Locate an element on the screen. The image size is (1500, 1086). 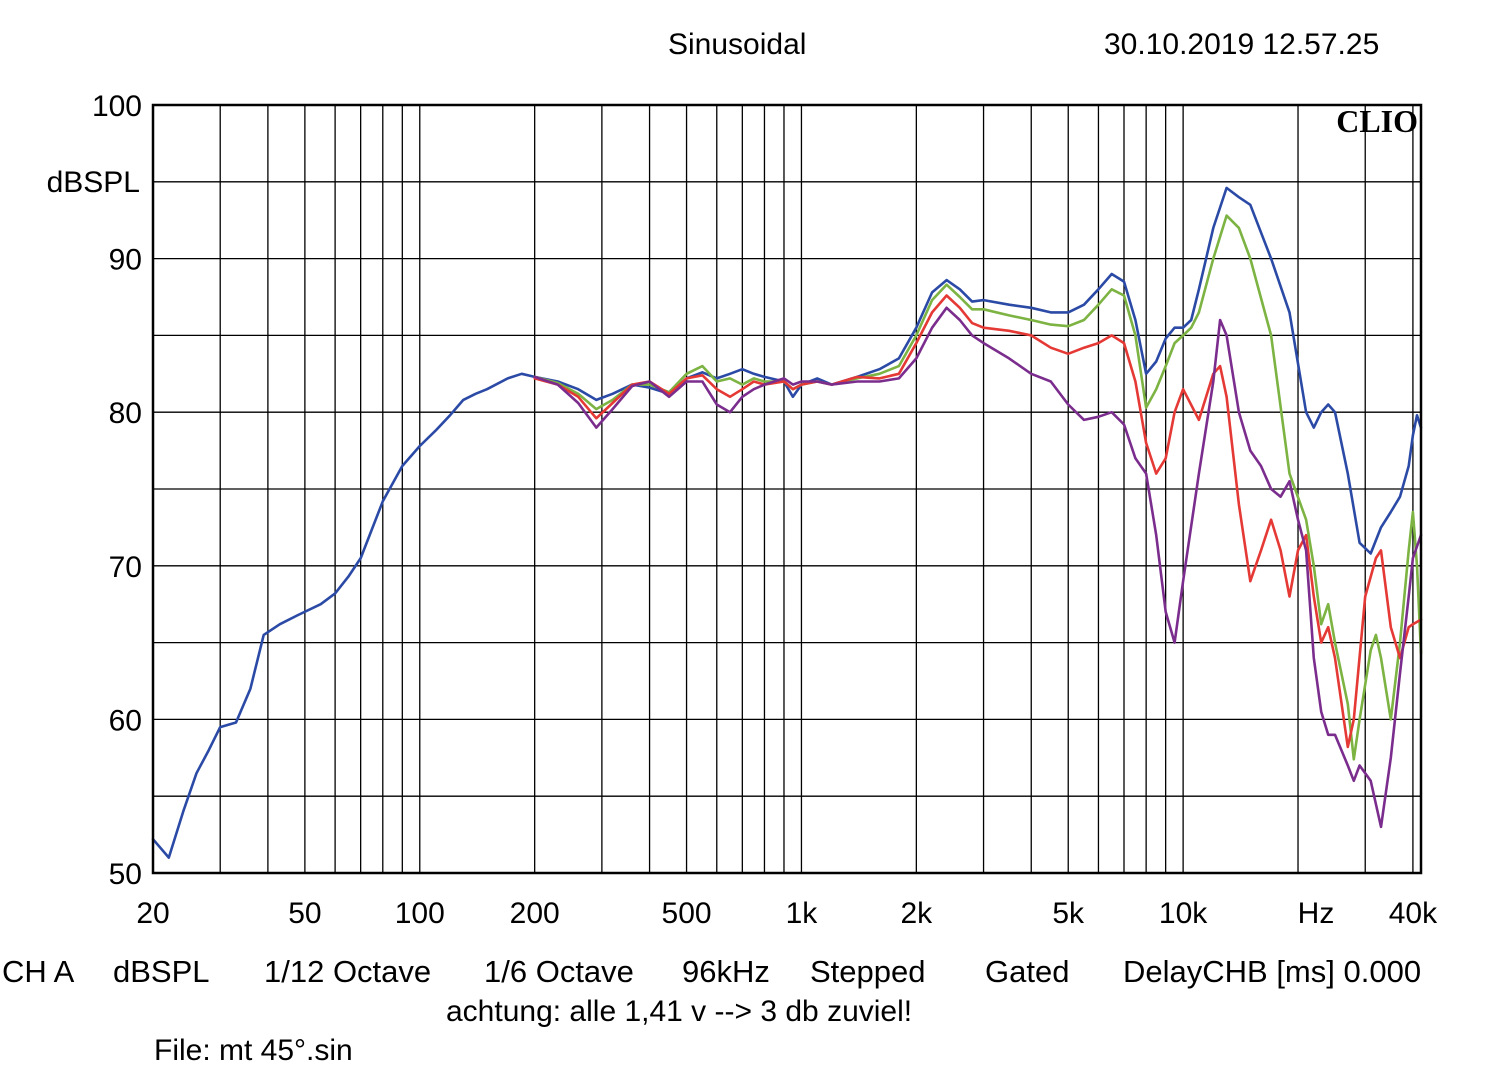
measurement-note: achtung: alle 1,41 v --> 3 db zuviel! is located at coordinates (679, 1011).